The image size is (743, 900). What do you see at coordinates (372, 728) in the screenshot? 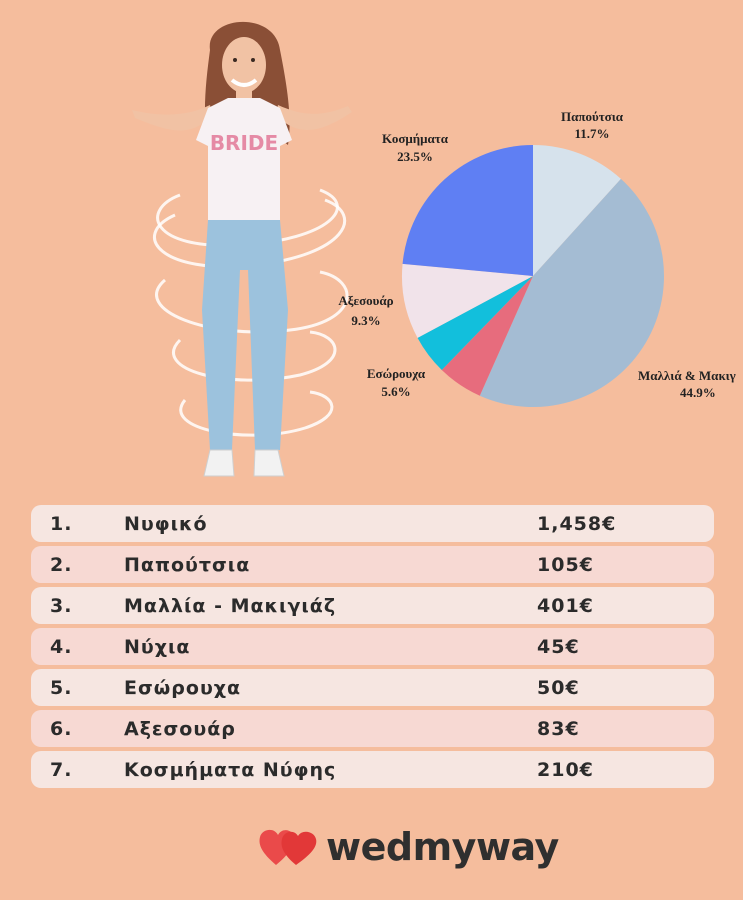
I see `table-row: 6. Αξεσουάρ 83€` at bounding box center [372, 728].